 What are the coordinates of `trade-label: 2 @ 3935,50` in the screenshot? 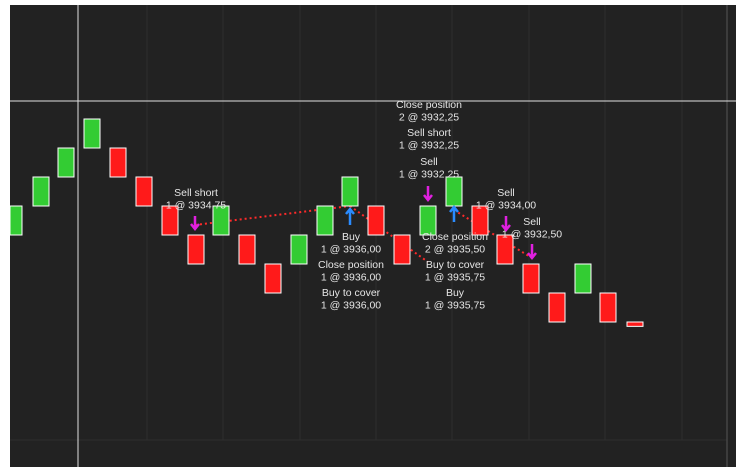 It's located at (455, 249).